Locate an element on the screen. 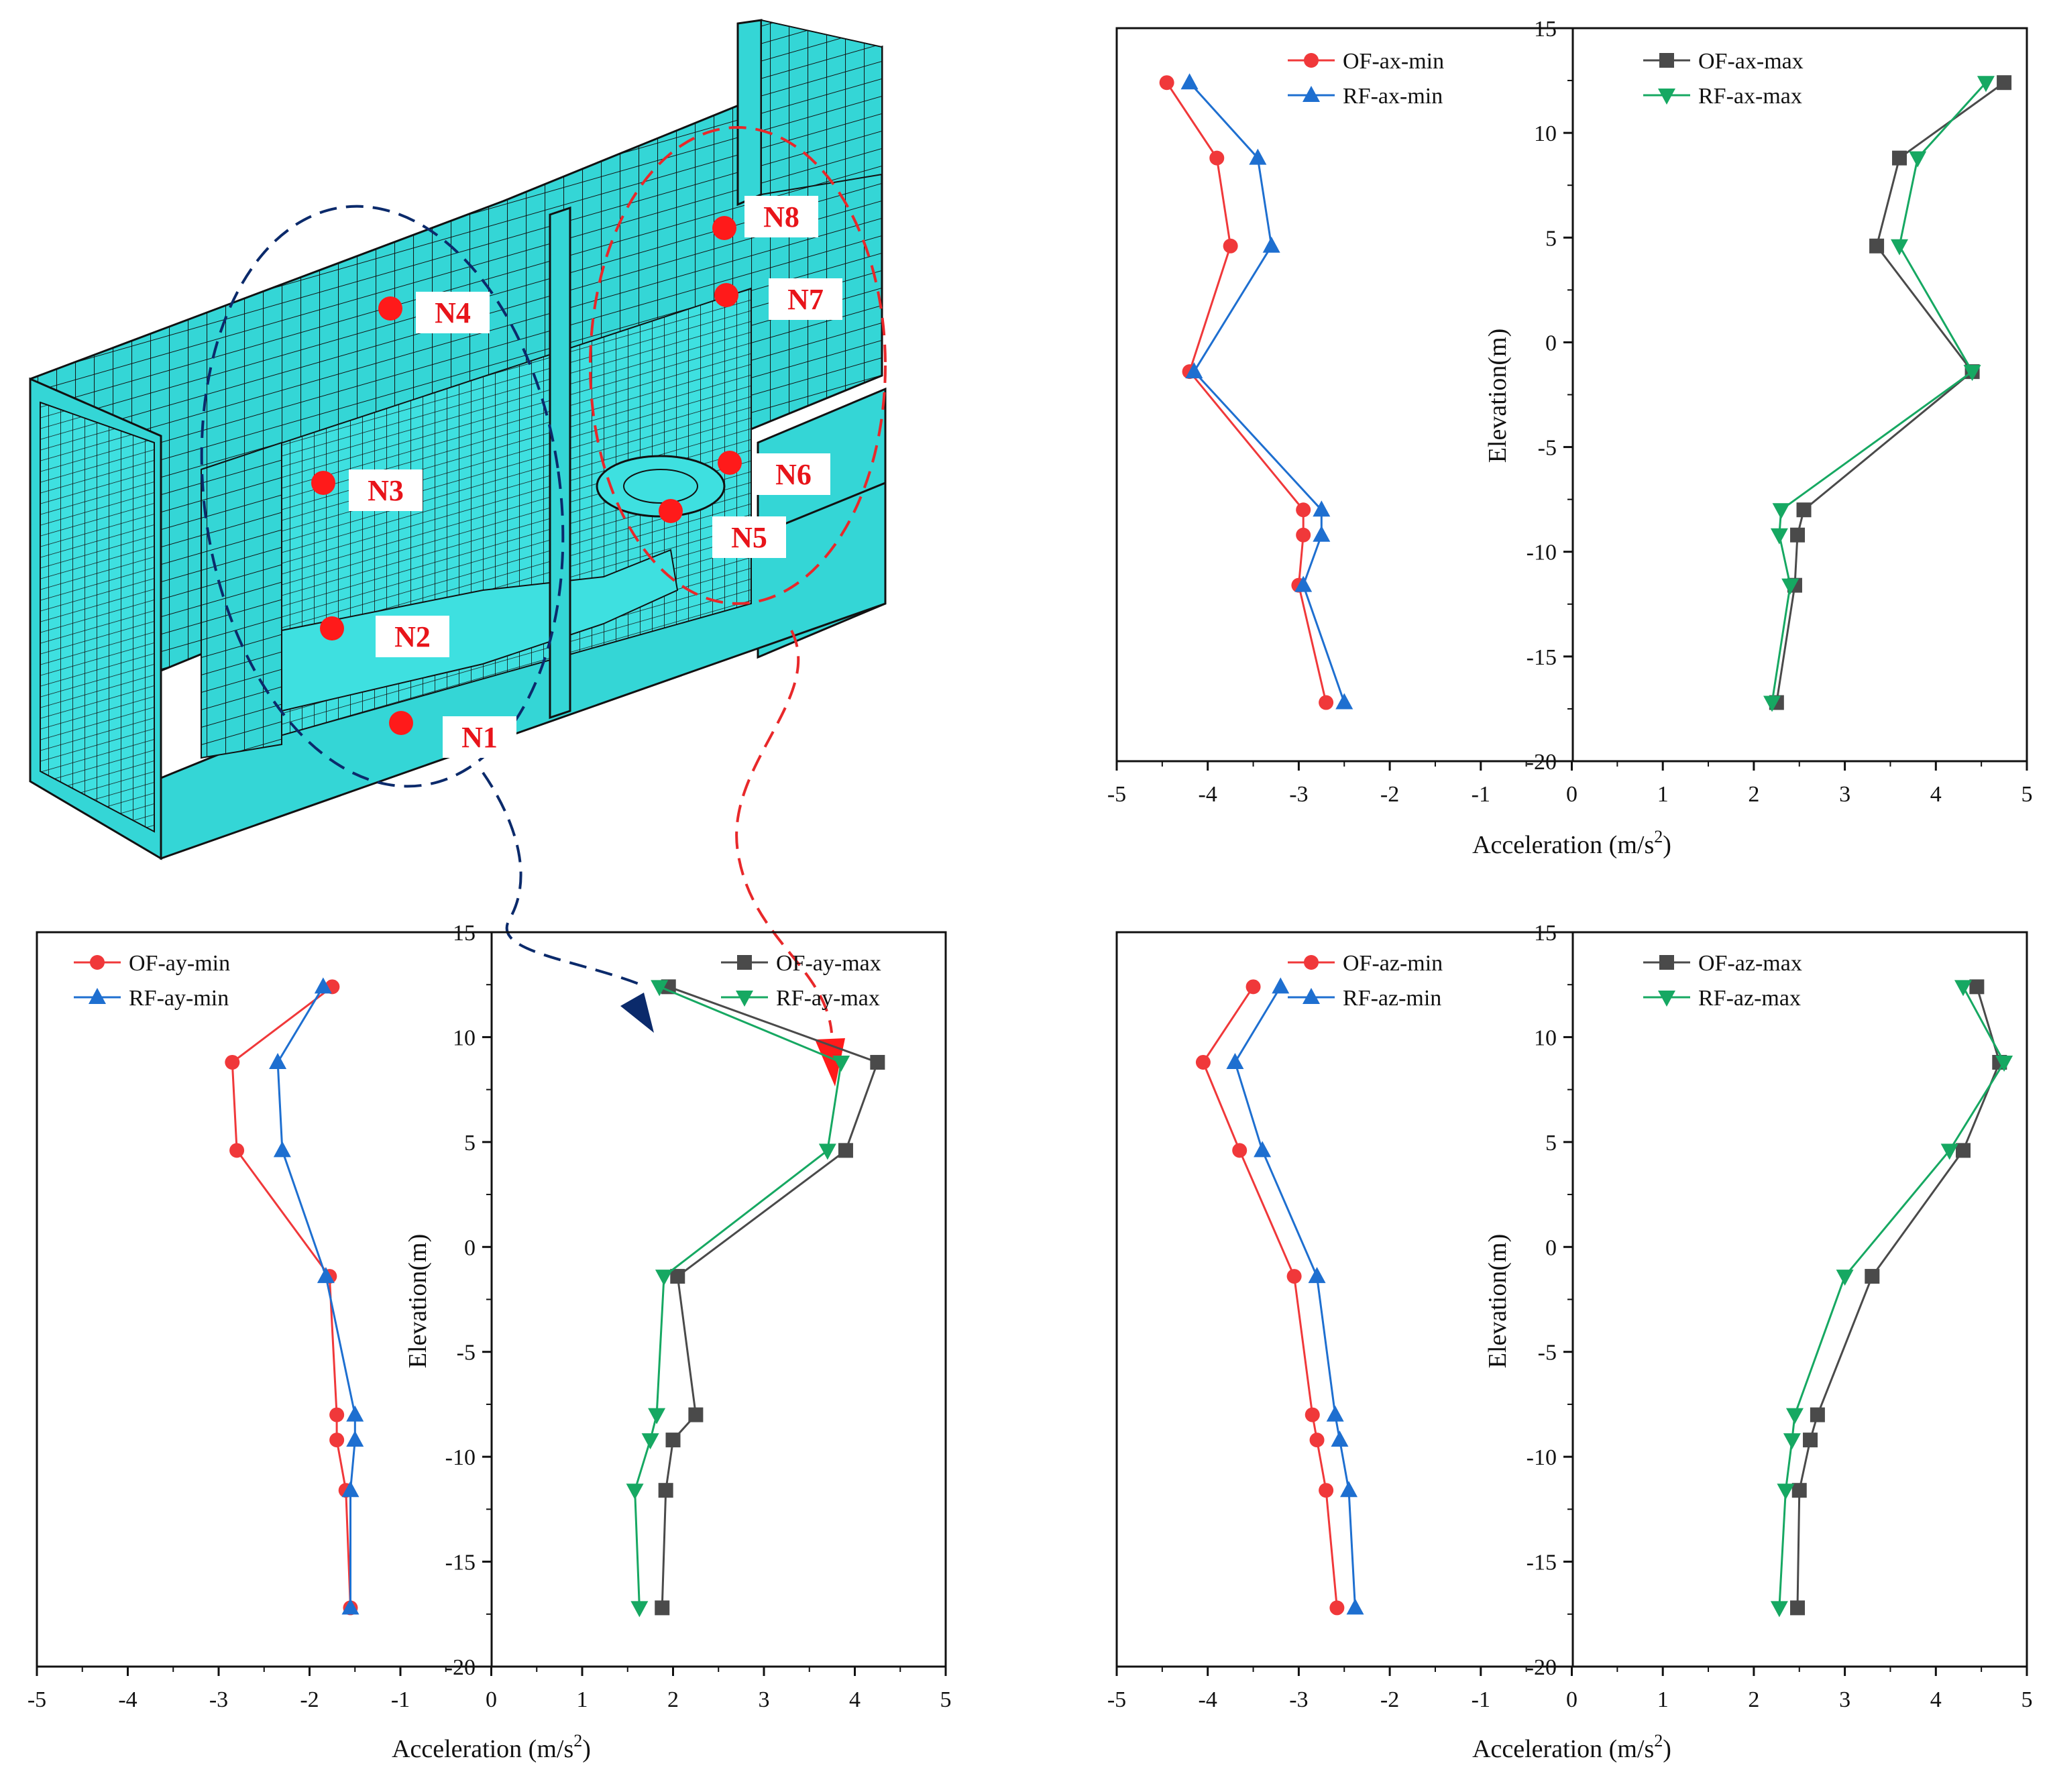  model-front-mesh is located at coordinates (97, 617).